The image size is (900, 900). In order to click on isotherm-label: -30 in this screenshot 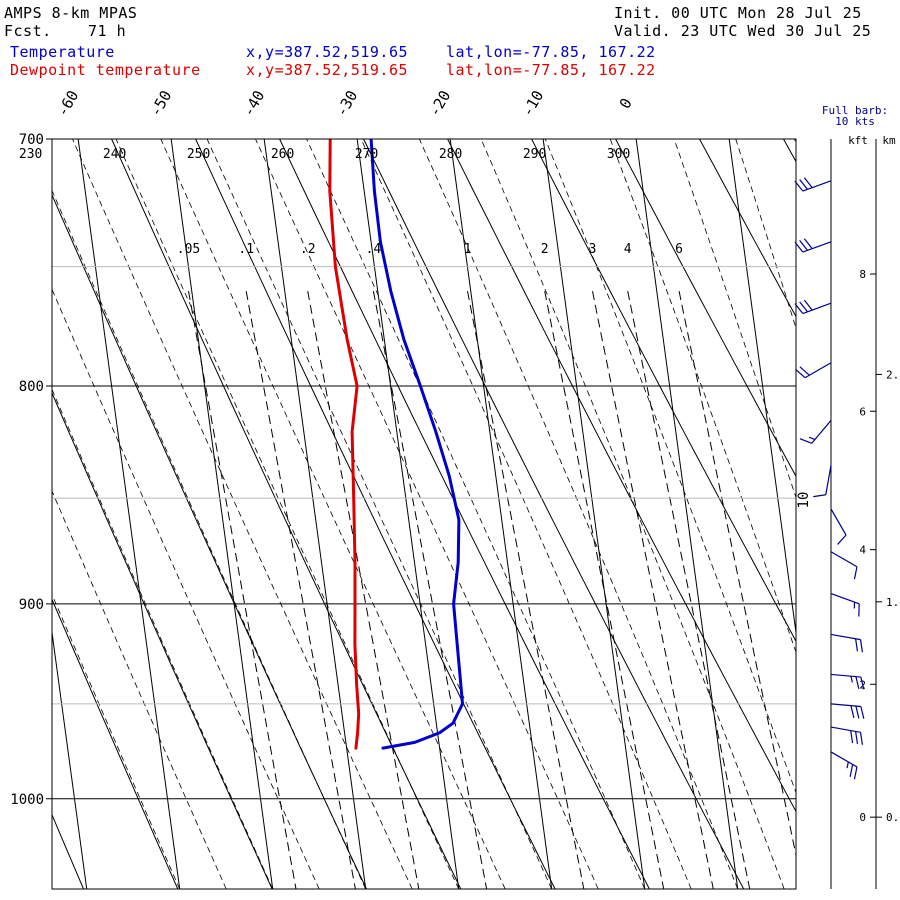, I will do `click(346, 103)`.